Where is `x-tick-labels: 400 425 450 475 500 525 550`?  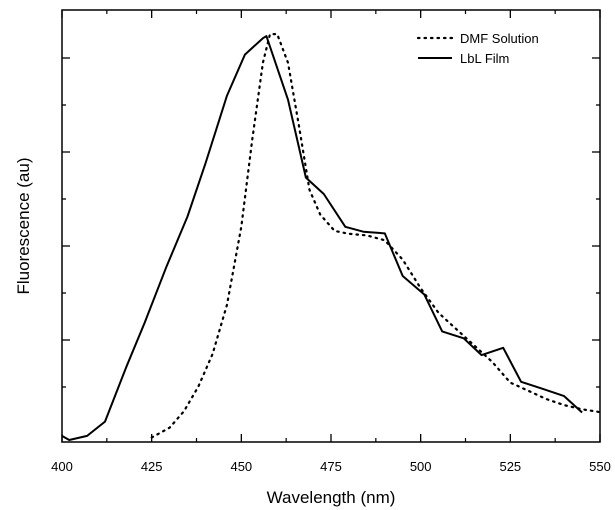 x-tick-labels: 400 425 450 475 500 525 550 is located at coordinates (331, 466).